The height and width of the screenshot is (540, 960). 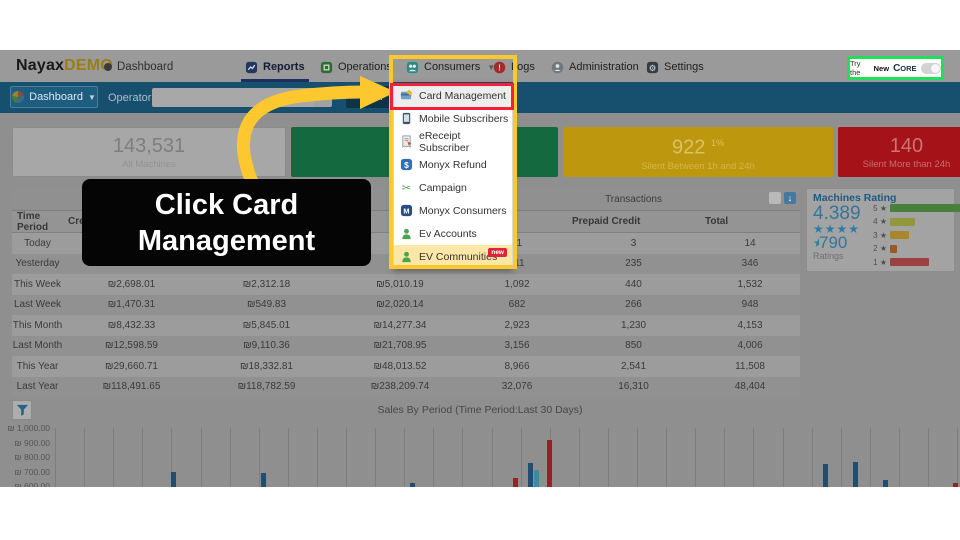 I want to click on table-cell: 8,966, so click(x=517, y=366).